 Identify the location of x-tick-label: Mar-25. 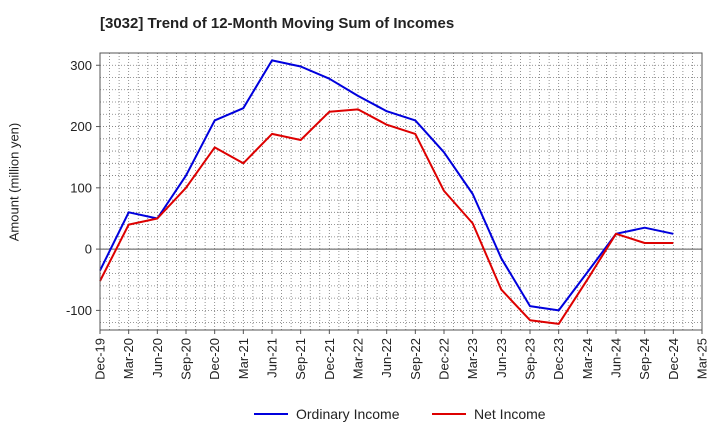
(702, 358).